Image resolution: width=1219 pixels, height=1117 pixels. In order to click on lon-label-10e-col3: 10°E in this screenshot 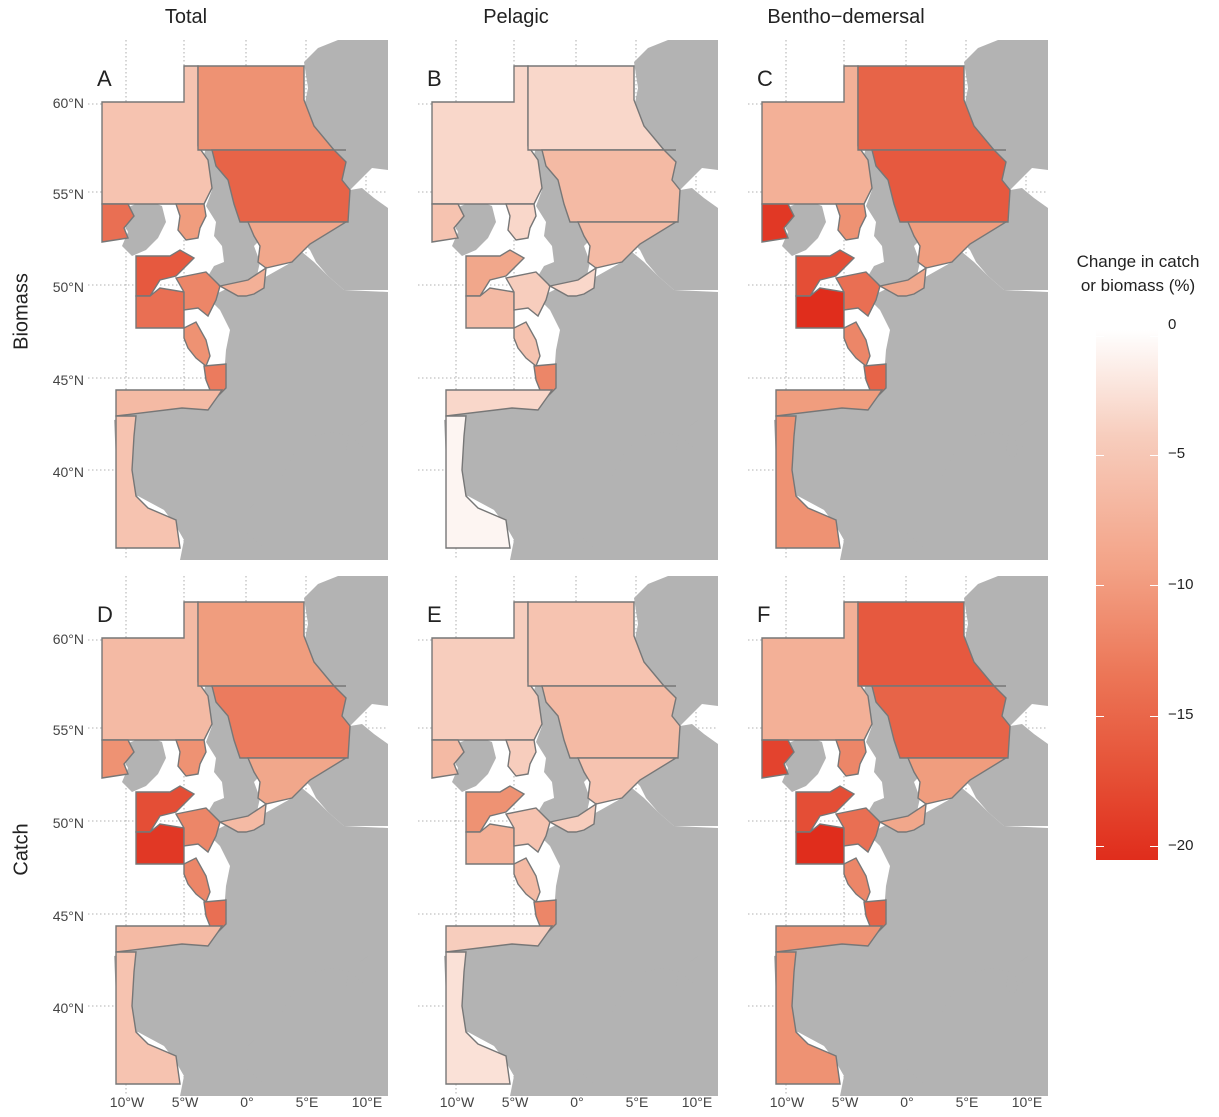, I will do `click(1027, 1102)`.